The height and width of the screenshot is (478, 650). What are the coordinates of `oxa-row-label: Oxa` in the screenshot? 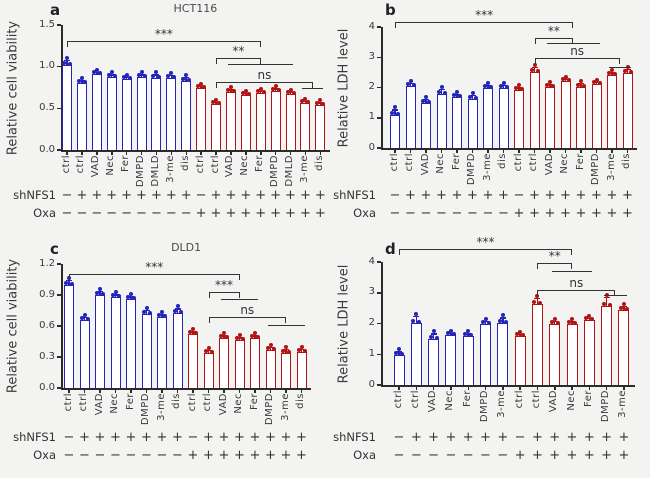 It's located at (44, 455).